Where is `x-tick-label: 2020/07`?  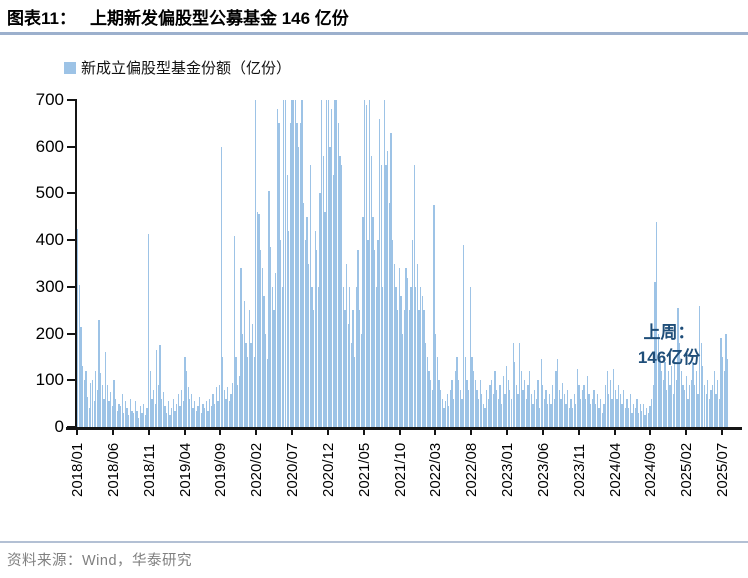
x-tick-label: 2020/07 is located at coordinates (293, 469).